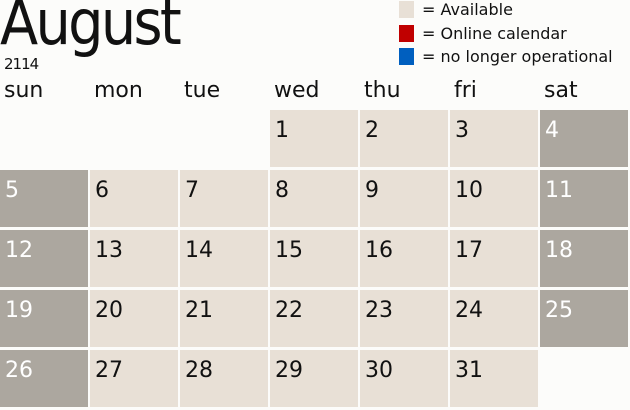 This screenshot has height=410, width=630. I want to click on day-cell: 27, so click(134, 378).